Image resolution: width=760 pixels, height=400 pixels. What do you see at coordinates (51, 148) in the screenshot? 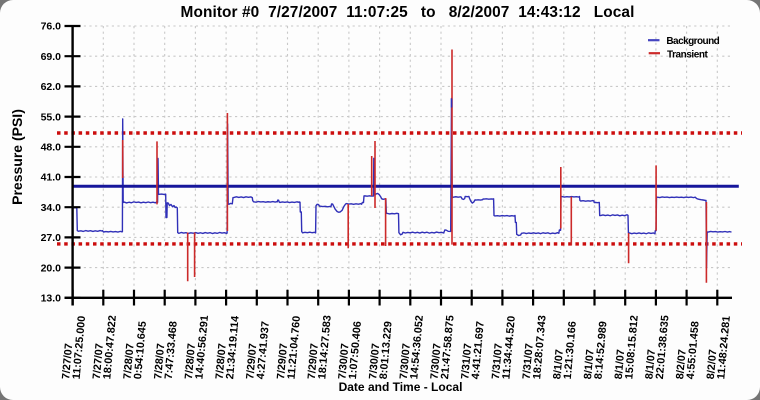
I see `svg-text: 48.0` at bounding box center [51, 148].